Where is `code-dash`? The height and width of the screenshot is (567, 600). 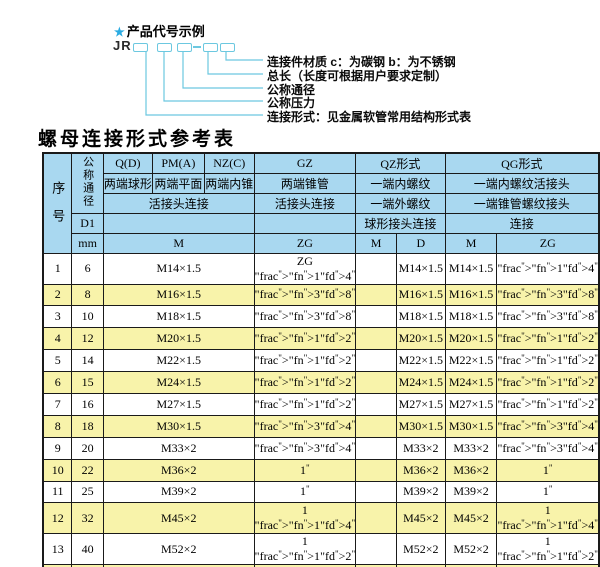 code-dash is located at coordinates (197, 47).